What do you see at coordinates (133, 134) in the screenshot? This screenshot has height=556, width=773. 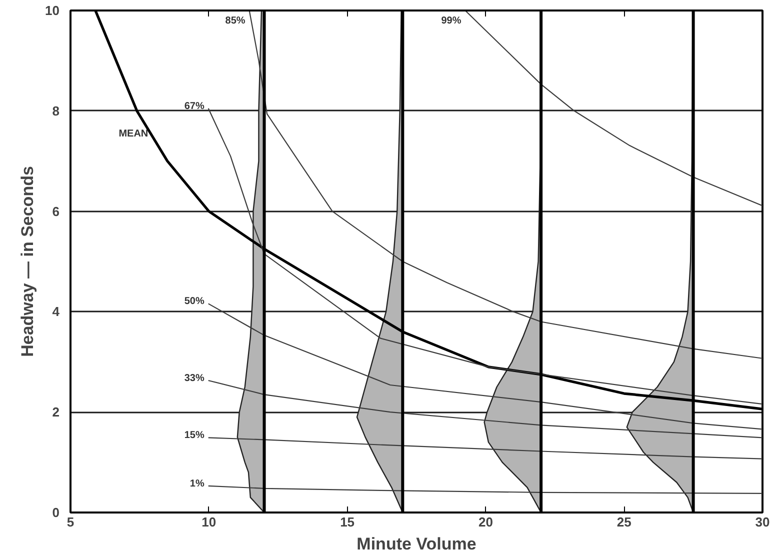 I see `annotation: MEAN` at bounding box center [133, 134].